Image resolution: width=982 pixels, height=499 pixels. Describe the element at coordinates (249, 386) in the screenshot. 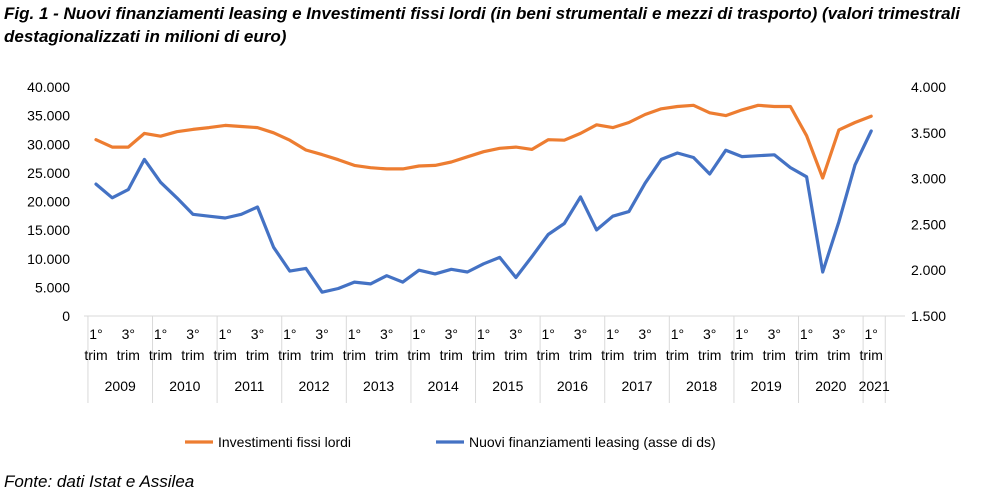

I see `x-year-label: 2011` at that location.